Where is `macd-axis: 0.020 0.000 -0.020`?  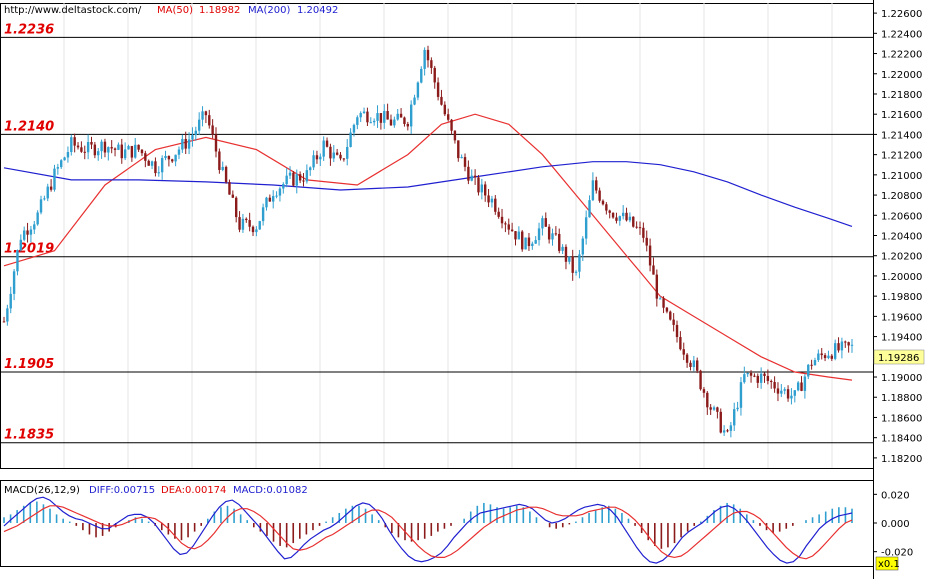
macd-axis: 0.020 0.000 -0.020 is located at coordinates (893, 524).